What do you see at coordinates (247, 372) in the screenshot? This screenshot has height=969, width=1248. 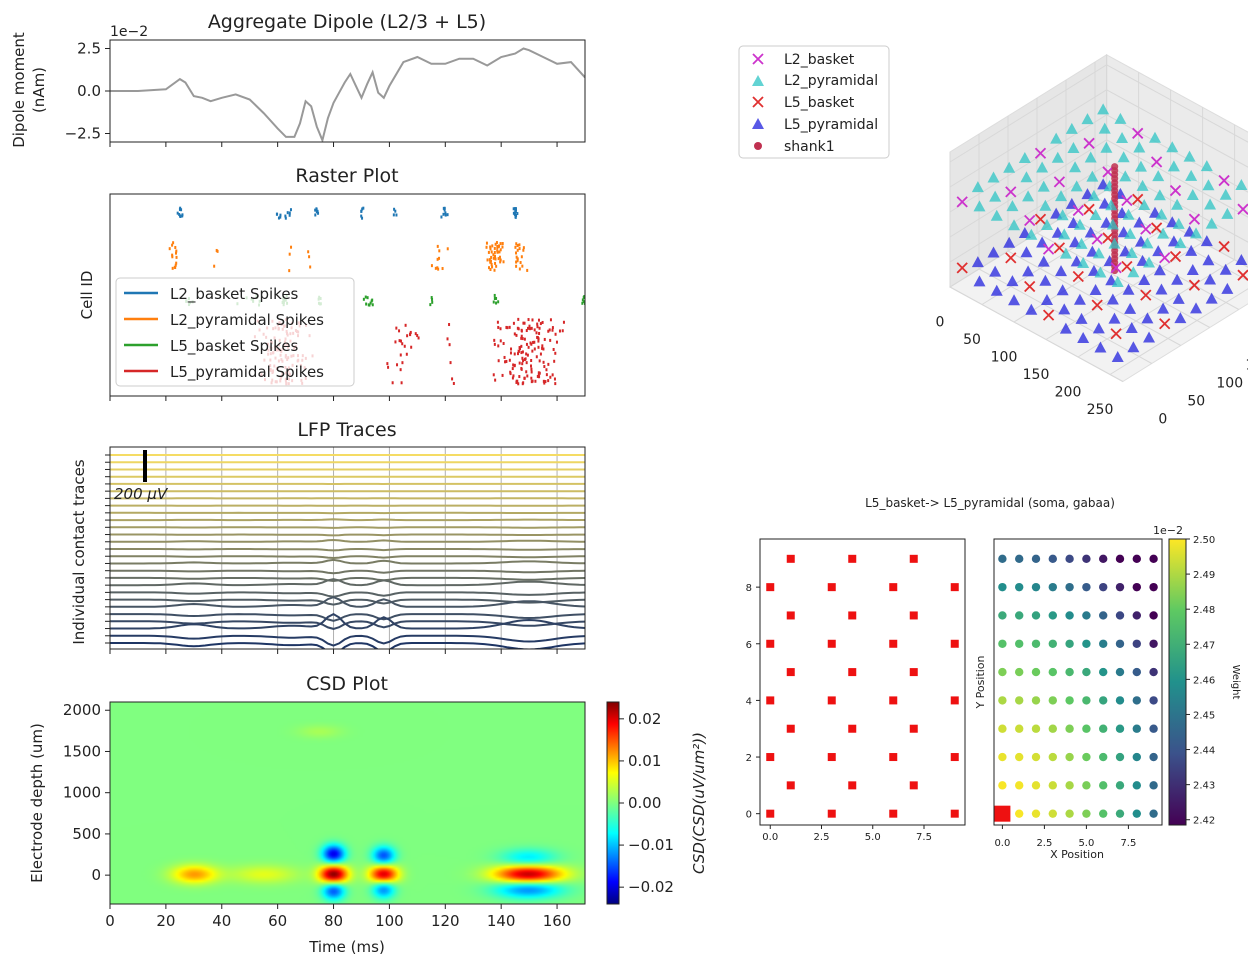 I see `legend-label-l5-pyramidal: L5_pyramidal Spikes` at bounding box center [247, 372].